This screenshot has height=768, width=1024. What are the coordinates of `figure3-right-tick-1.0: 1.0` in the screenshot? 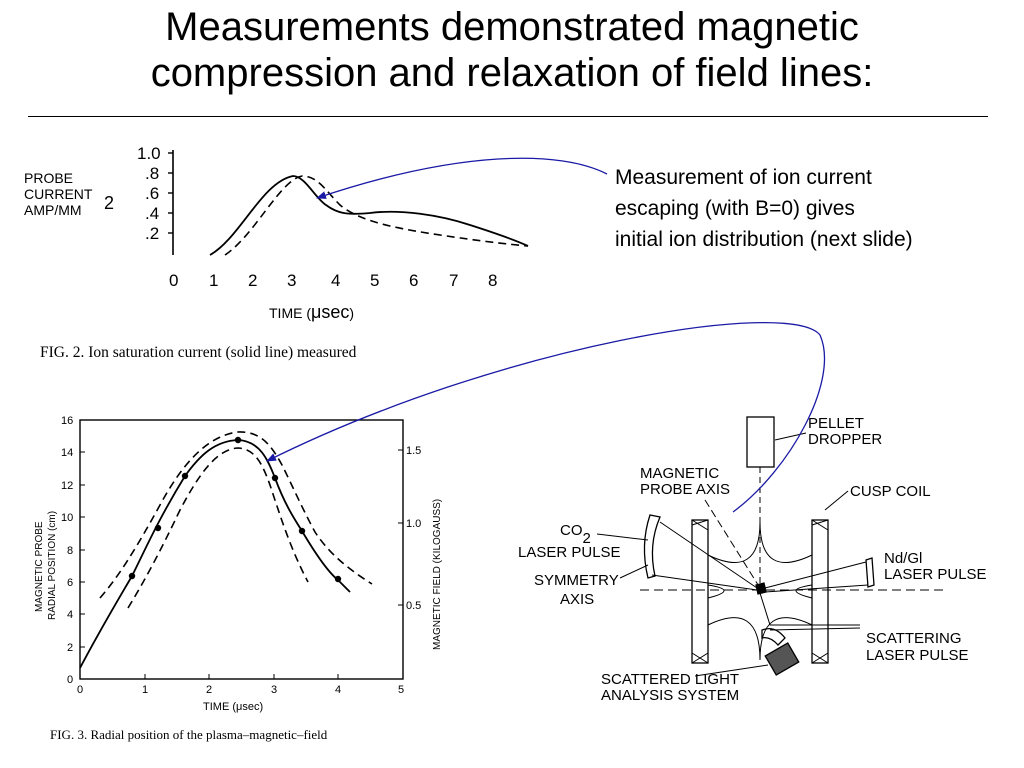 It's located at (413, 524).